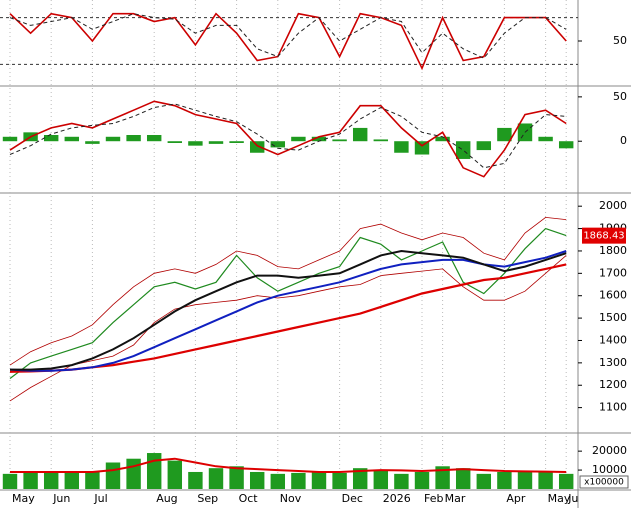  What do you see at coordinates (613, 407) in the screenshot?
I see `y-tick-label: 1100` at bounding box center [613, 407].